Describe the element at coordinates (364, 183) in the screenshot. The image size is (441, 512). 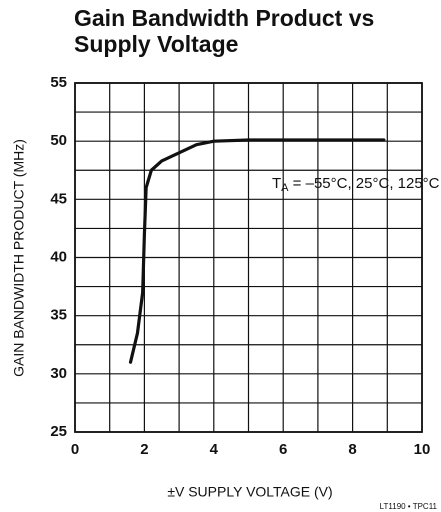
I see `annotation-text: = –55°C, 25°C, 125°C` at that location.